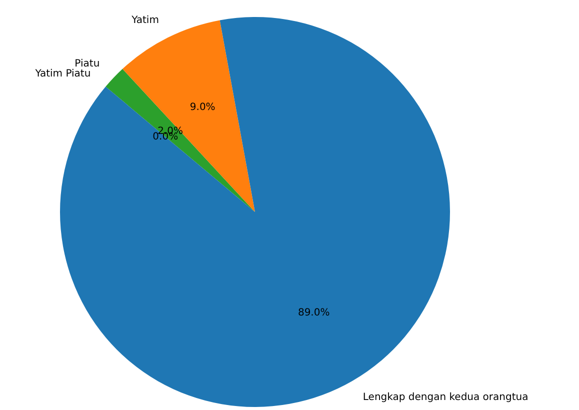 The width and height of the screenshot is (579, 410). Describe the element at coordinates (314, 313) in the screenshot. I see `data-label: 89.0%` at that location.